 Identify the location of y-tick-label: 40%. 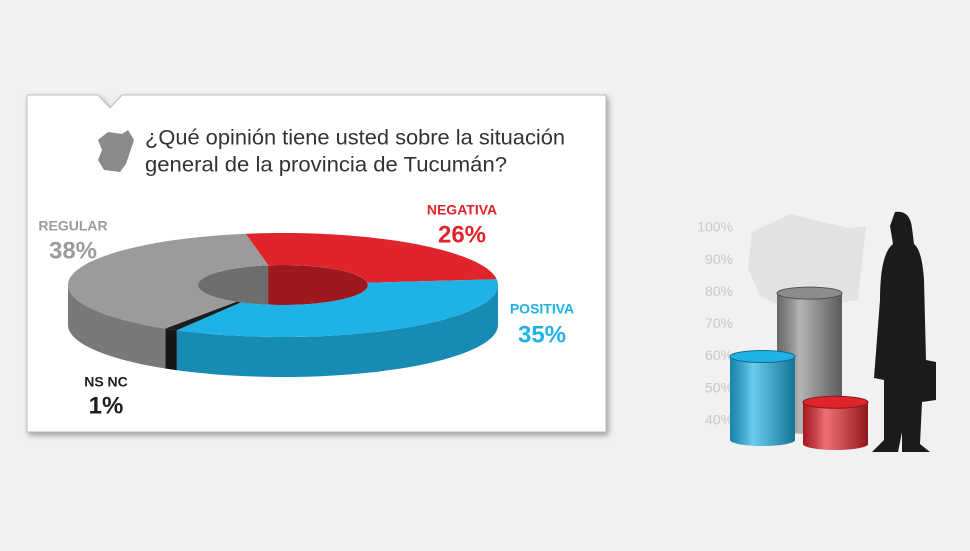
(719, 419).